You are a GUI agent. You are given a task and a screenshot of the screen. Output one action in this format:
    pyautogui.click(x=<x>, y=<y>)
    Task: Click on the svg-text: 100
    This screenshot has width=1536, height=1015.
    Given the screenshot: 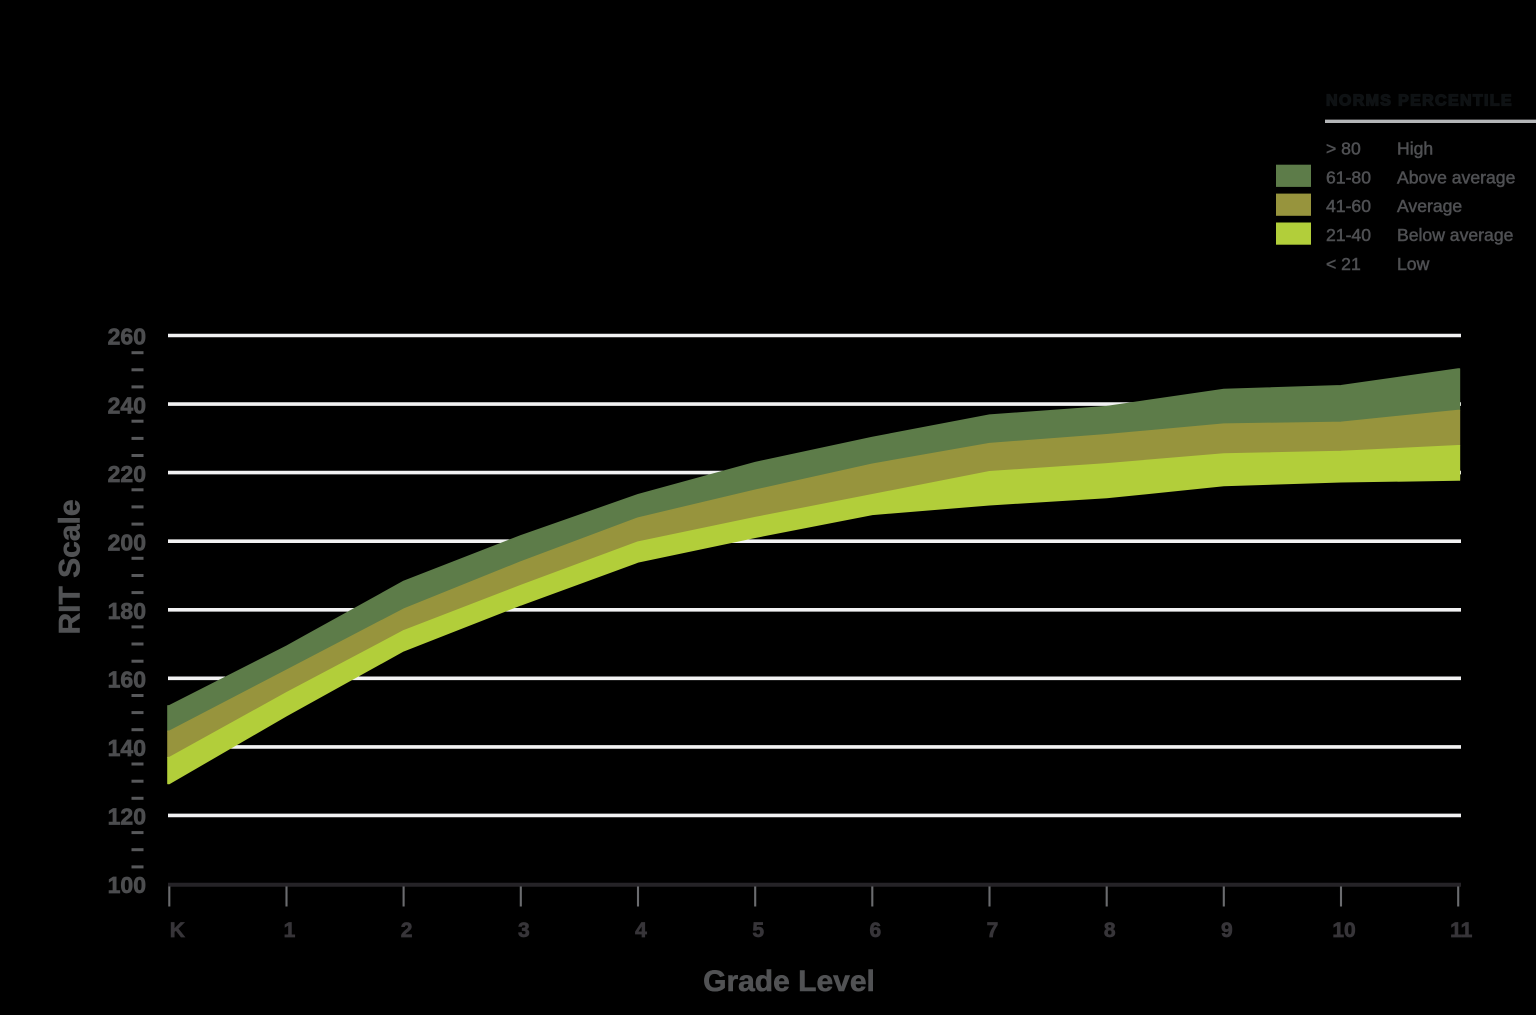 What is the action you would take?
    pyautogui.click(x=127, y=885)
    